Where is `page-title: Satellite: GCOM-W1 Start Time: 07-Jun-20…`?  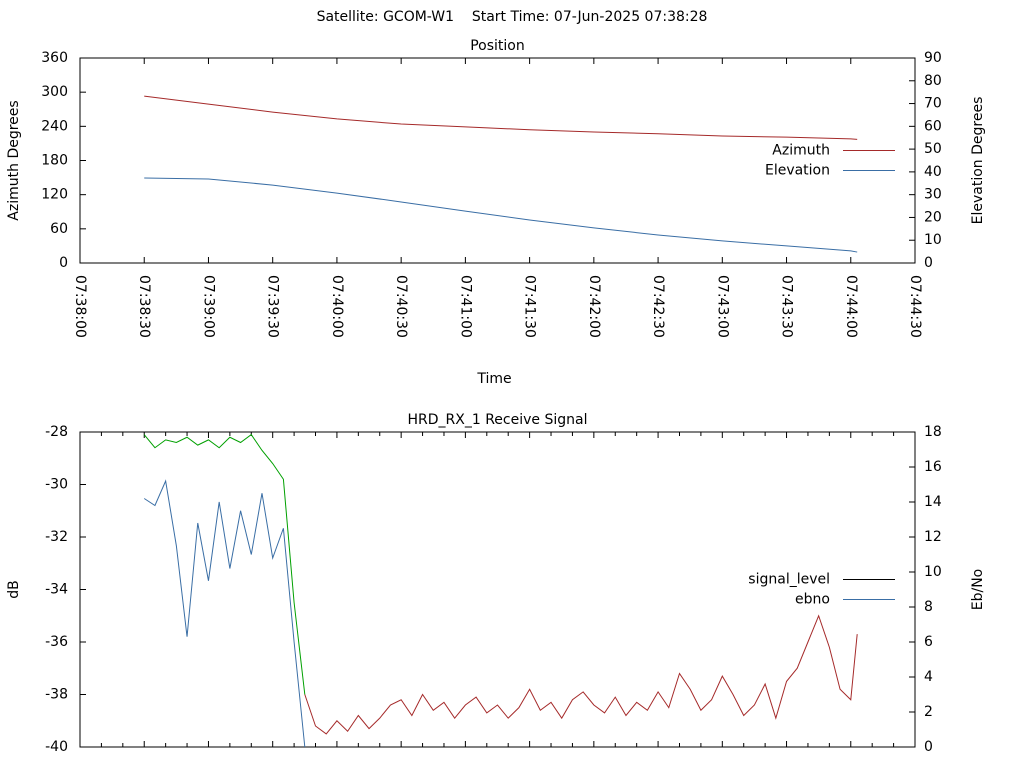 page-title: Satellite: GCOM-W1 Start Time: 07-Jun-20… is located at coordinates (512, 17).